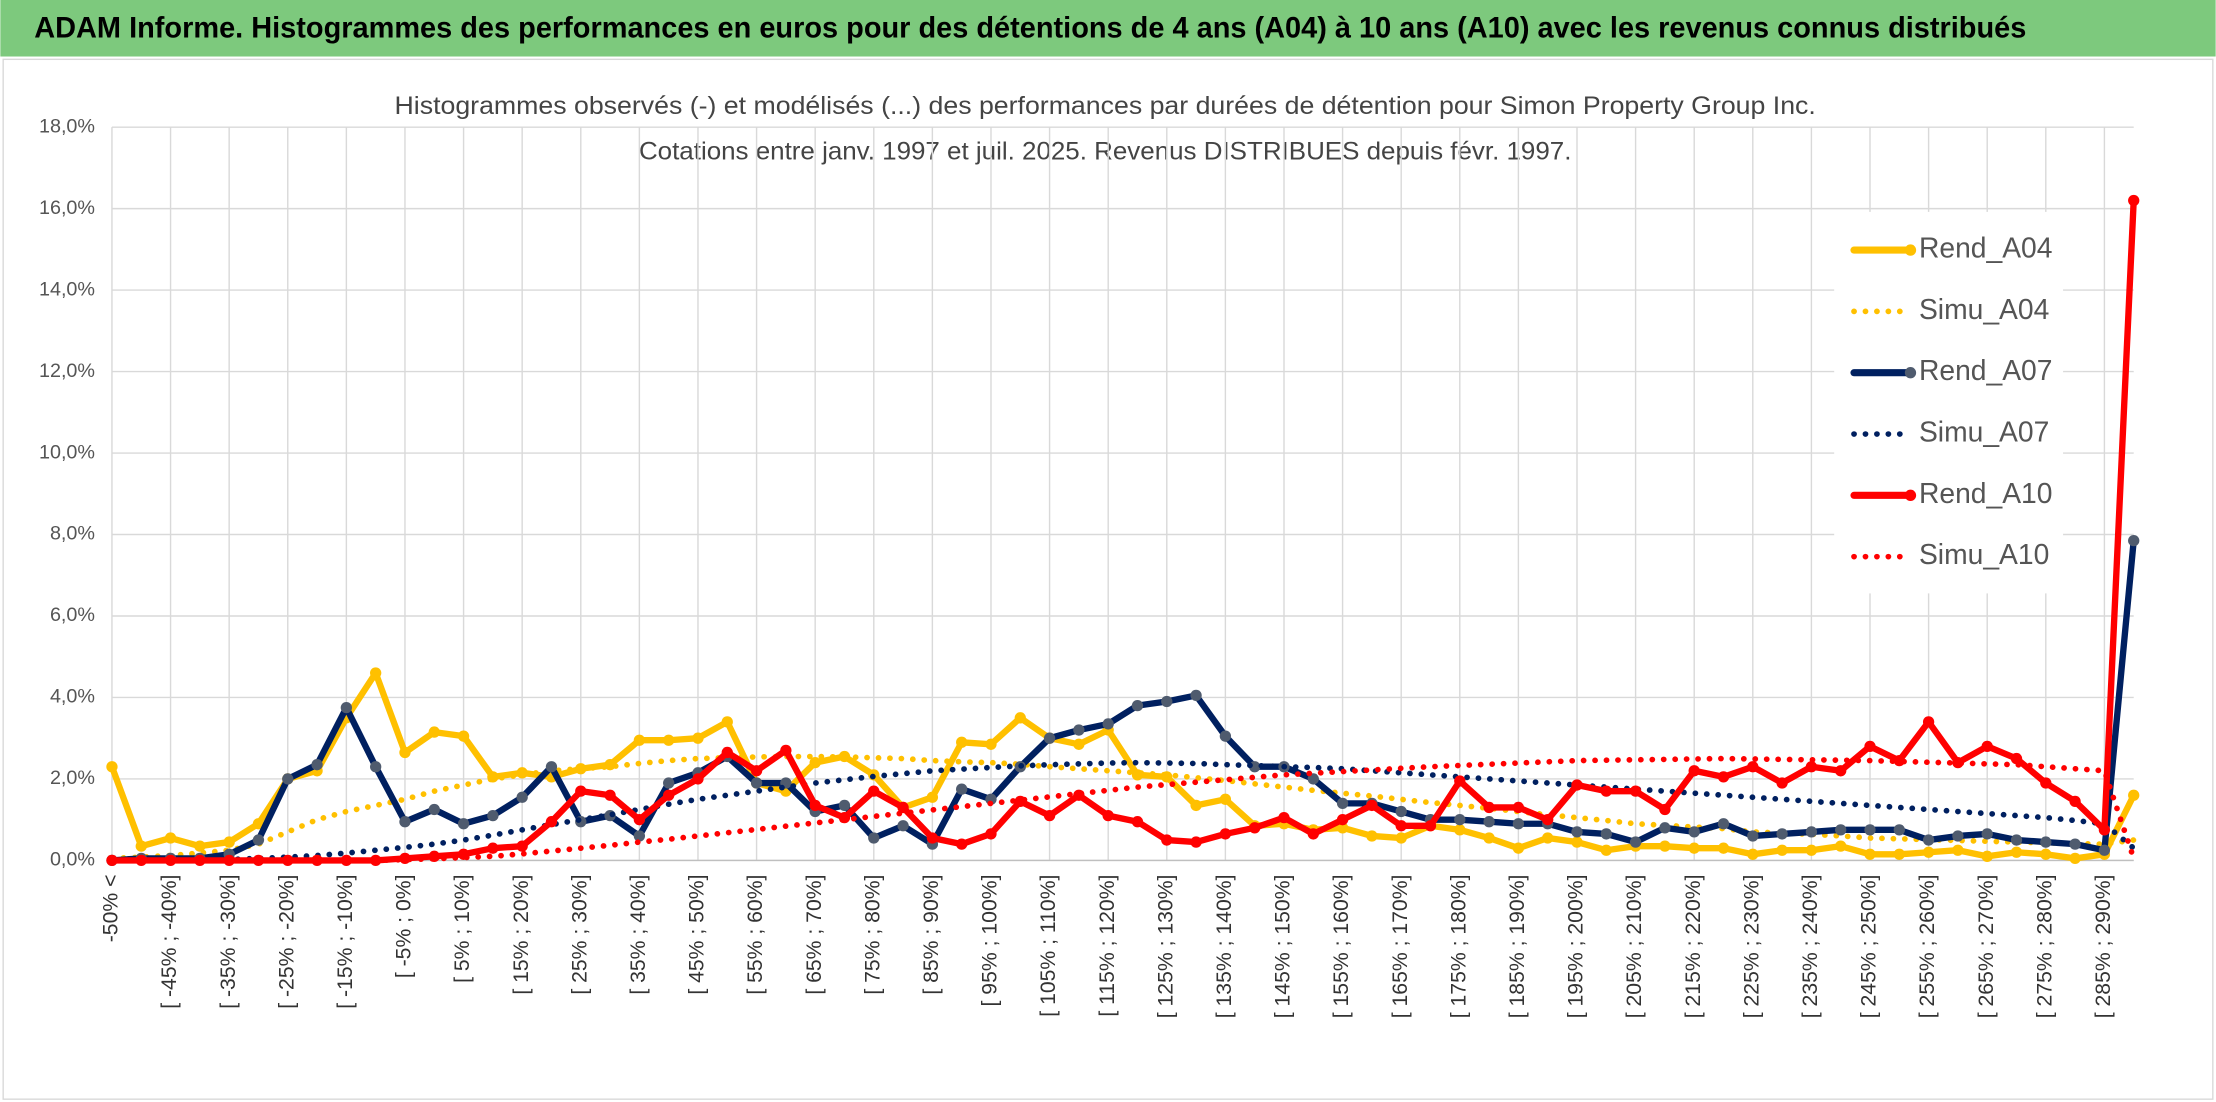  What do you see at coordinates (462, 929) in the screenshot?
I see `x-tick-label: [ 5% ; 10%]` at bounding box center [462, 929].